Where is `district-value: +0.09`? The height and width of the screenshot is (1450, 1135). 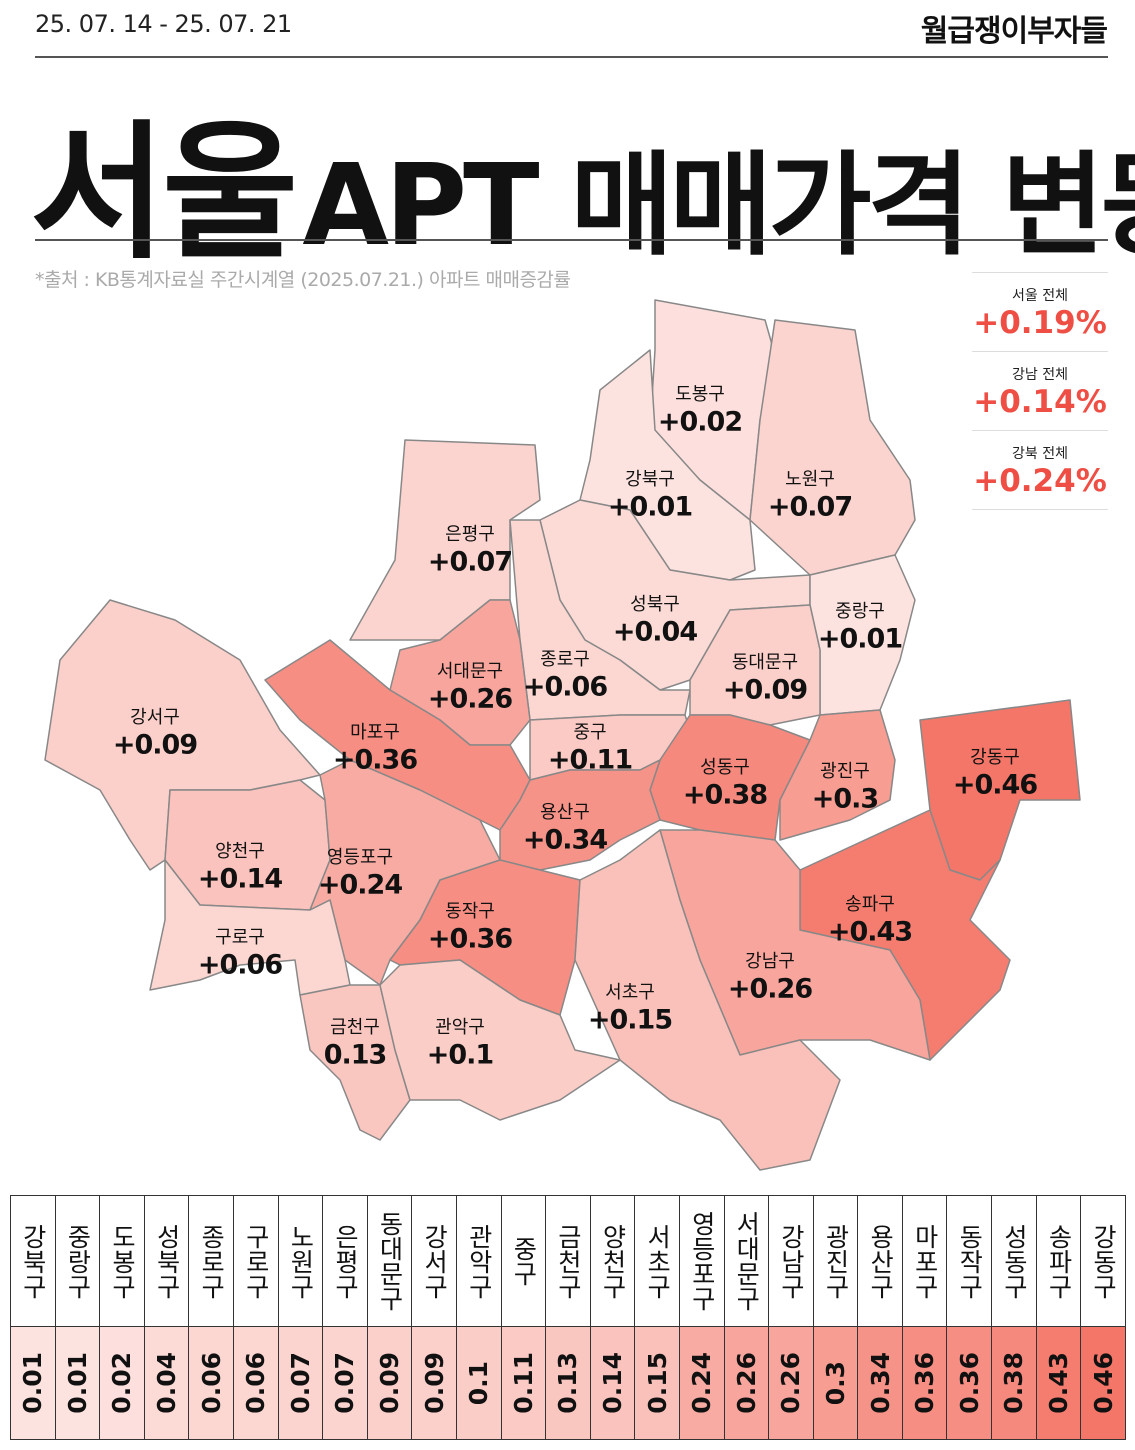 district-value: +0.09 is located at coordinates (765, 690).